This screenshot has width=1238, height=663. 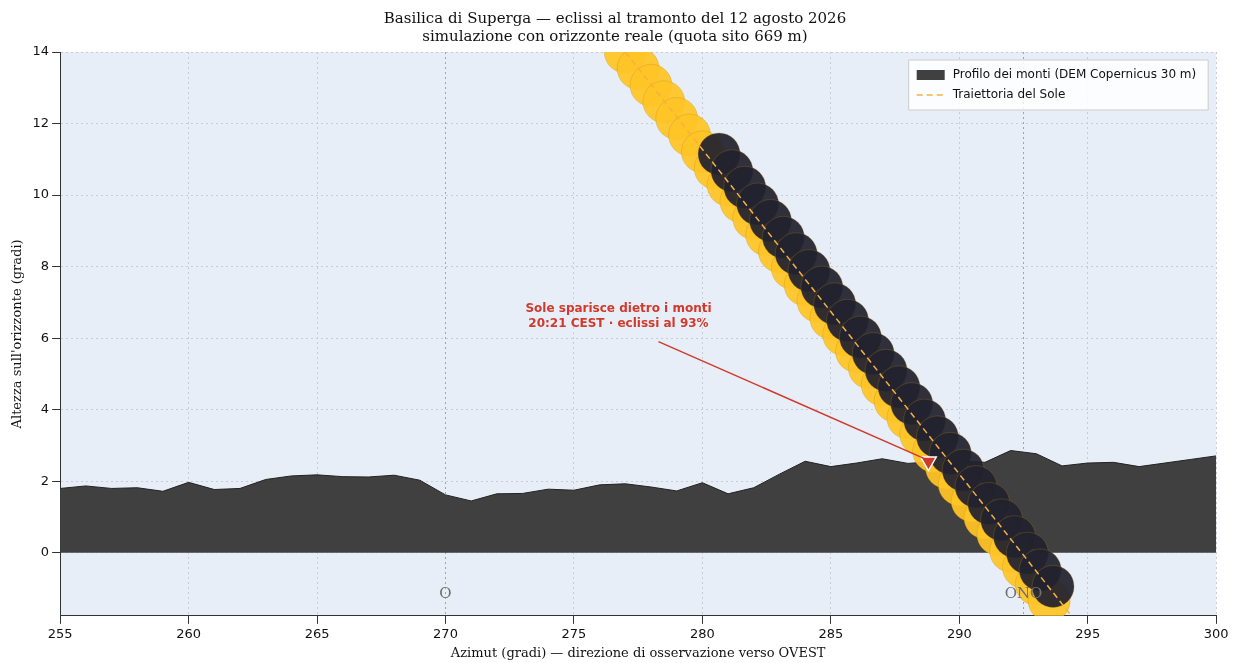 What do you see at coordinates (45, 266) in the screenshot?
I see `y-tick-label: 8` at bounding box center [45, 266].